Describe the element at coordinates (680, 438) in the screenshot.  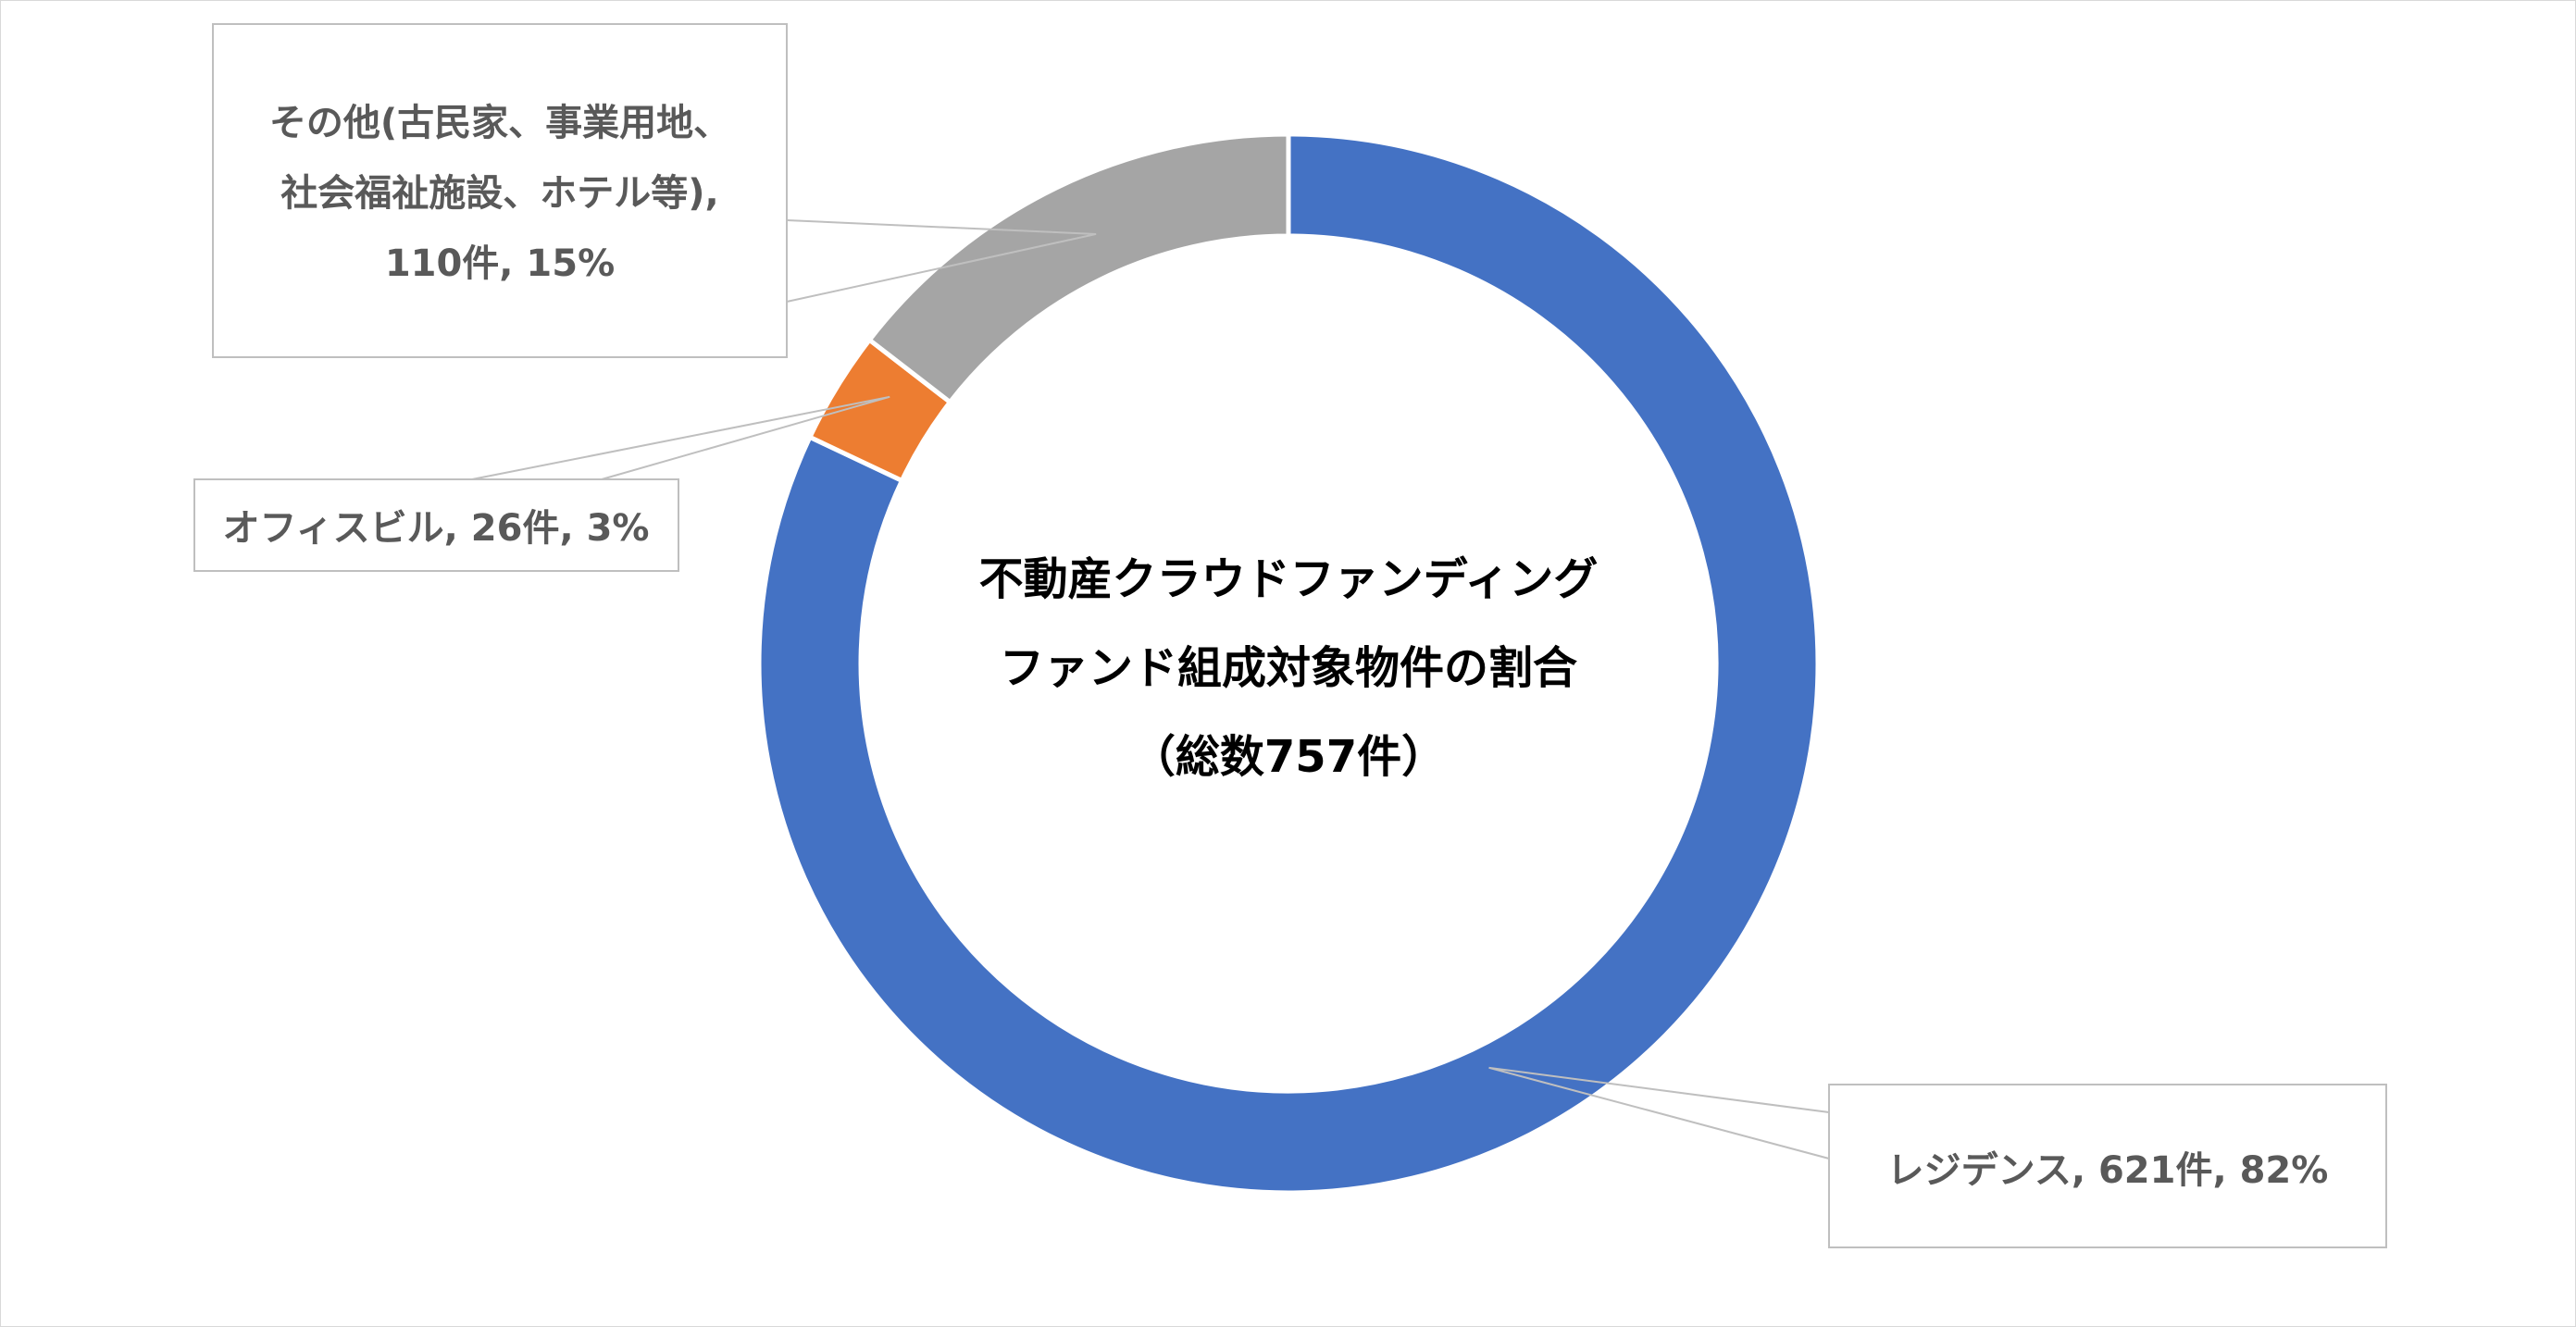
I see `leader-line-office-building` at that location.